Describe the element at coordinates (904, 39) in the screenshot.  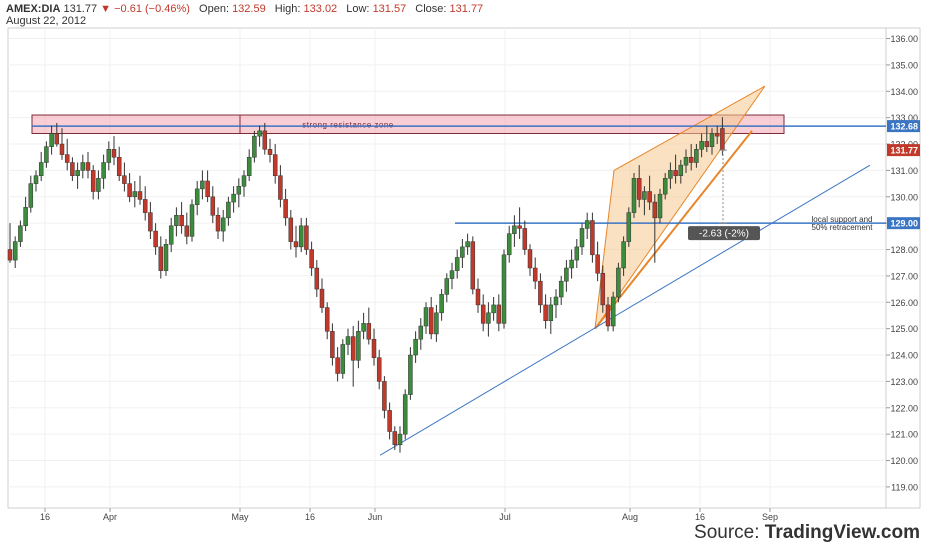
I see `y-tick-label: 136.00` at that location.